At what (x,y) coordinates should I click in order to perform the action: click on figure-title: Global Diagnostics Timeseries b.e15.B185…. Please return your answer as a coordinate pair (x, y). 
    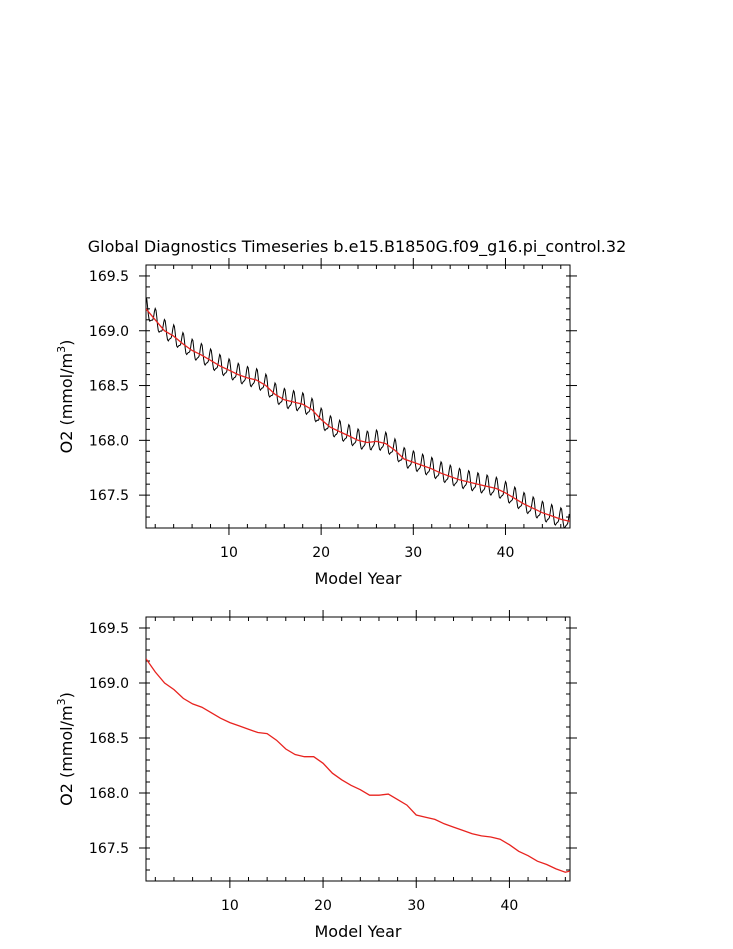
    Looking at the image, I should click on (357, 247).